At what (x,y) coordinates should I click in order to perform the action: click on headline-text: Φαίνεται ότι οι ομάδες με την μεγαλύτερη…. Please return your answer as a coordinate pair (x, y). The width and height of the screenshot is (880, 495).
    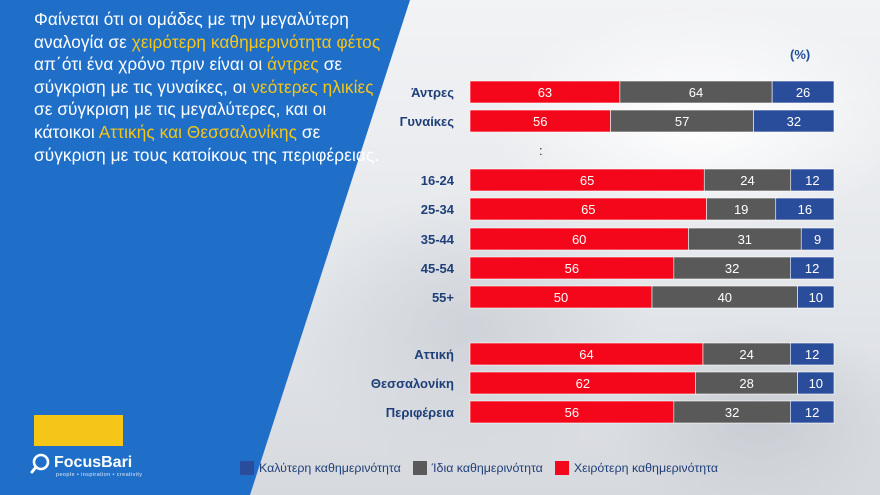
    Looking at the image, I should click on (209, 87).